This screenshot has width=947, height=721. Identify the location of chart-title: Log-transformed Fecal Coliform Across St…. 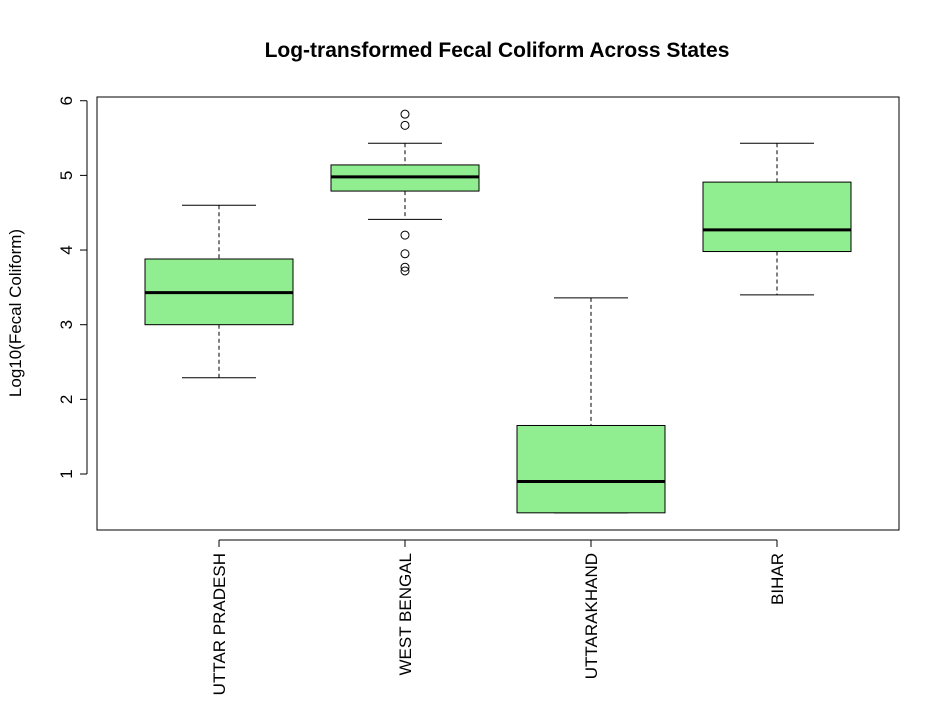
(497, 50).